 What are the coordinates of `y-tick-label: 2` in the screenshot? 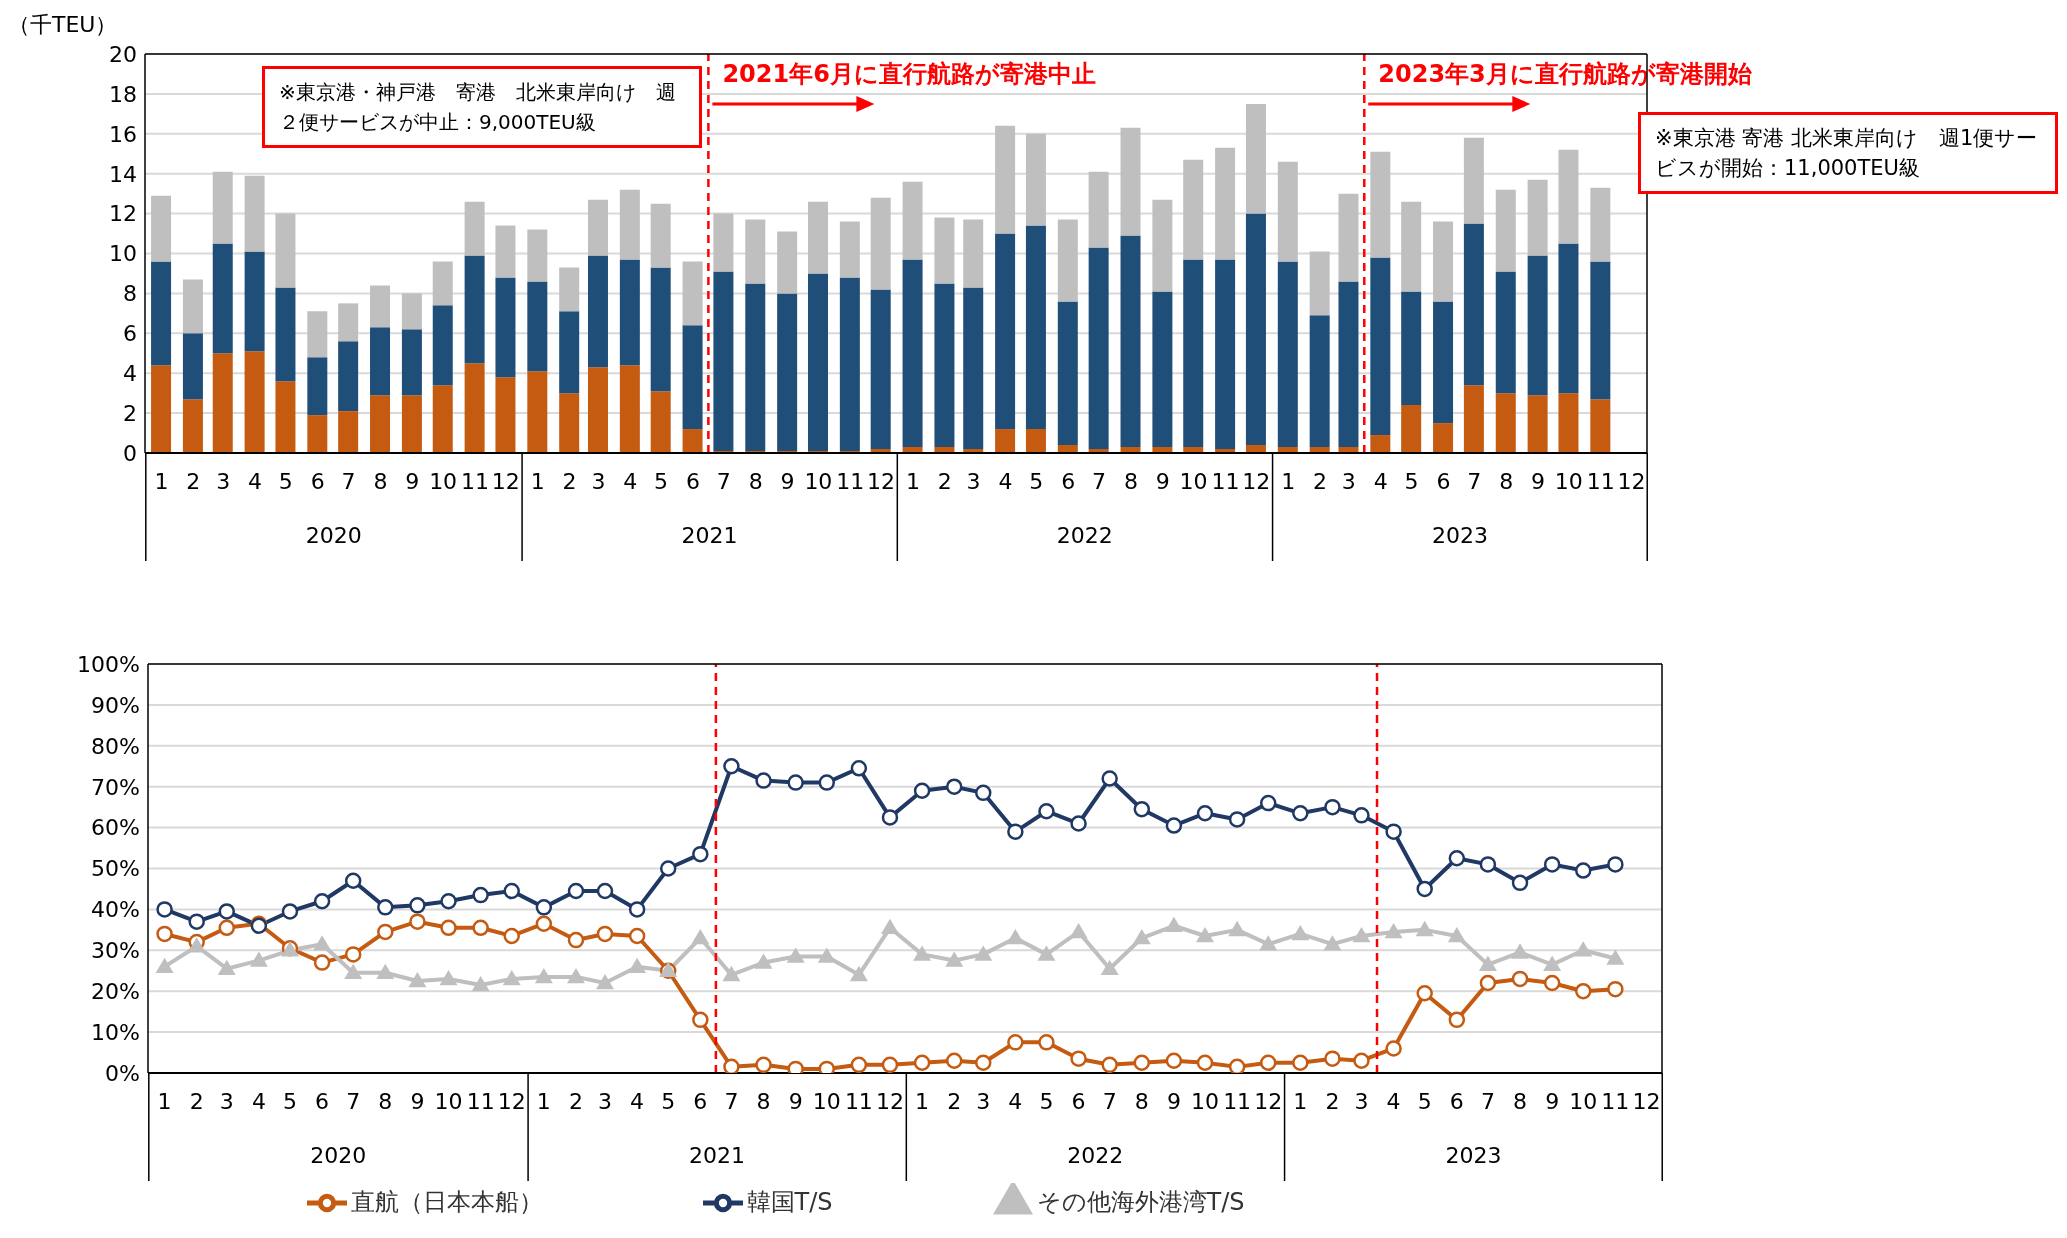 It's located at (130, 413).